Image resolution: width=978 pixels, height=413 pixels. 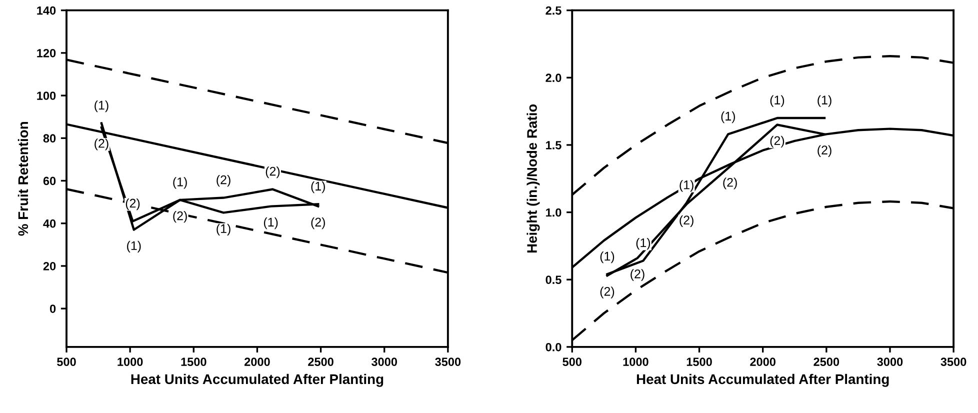 What do you see at coordinates (49, 138) in the screenshot?
I see `y-tick-label: 80` at bounding box center [49, 138].